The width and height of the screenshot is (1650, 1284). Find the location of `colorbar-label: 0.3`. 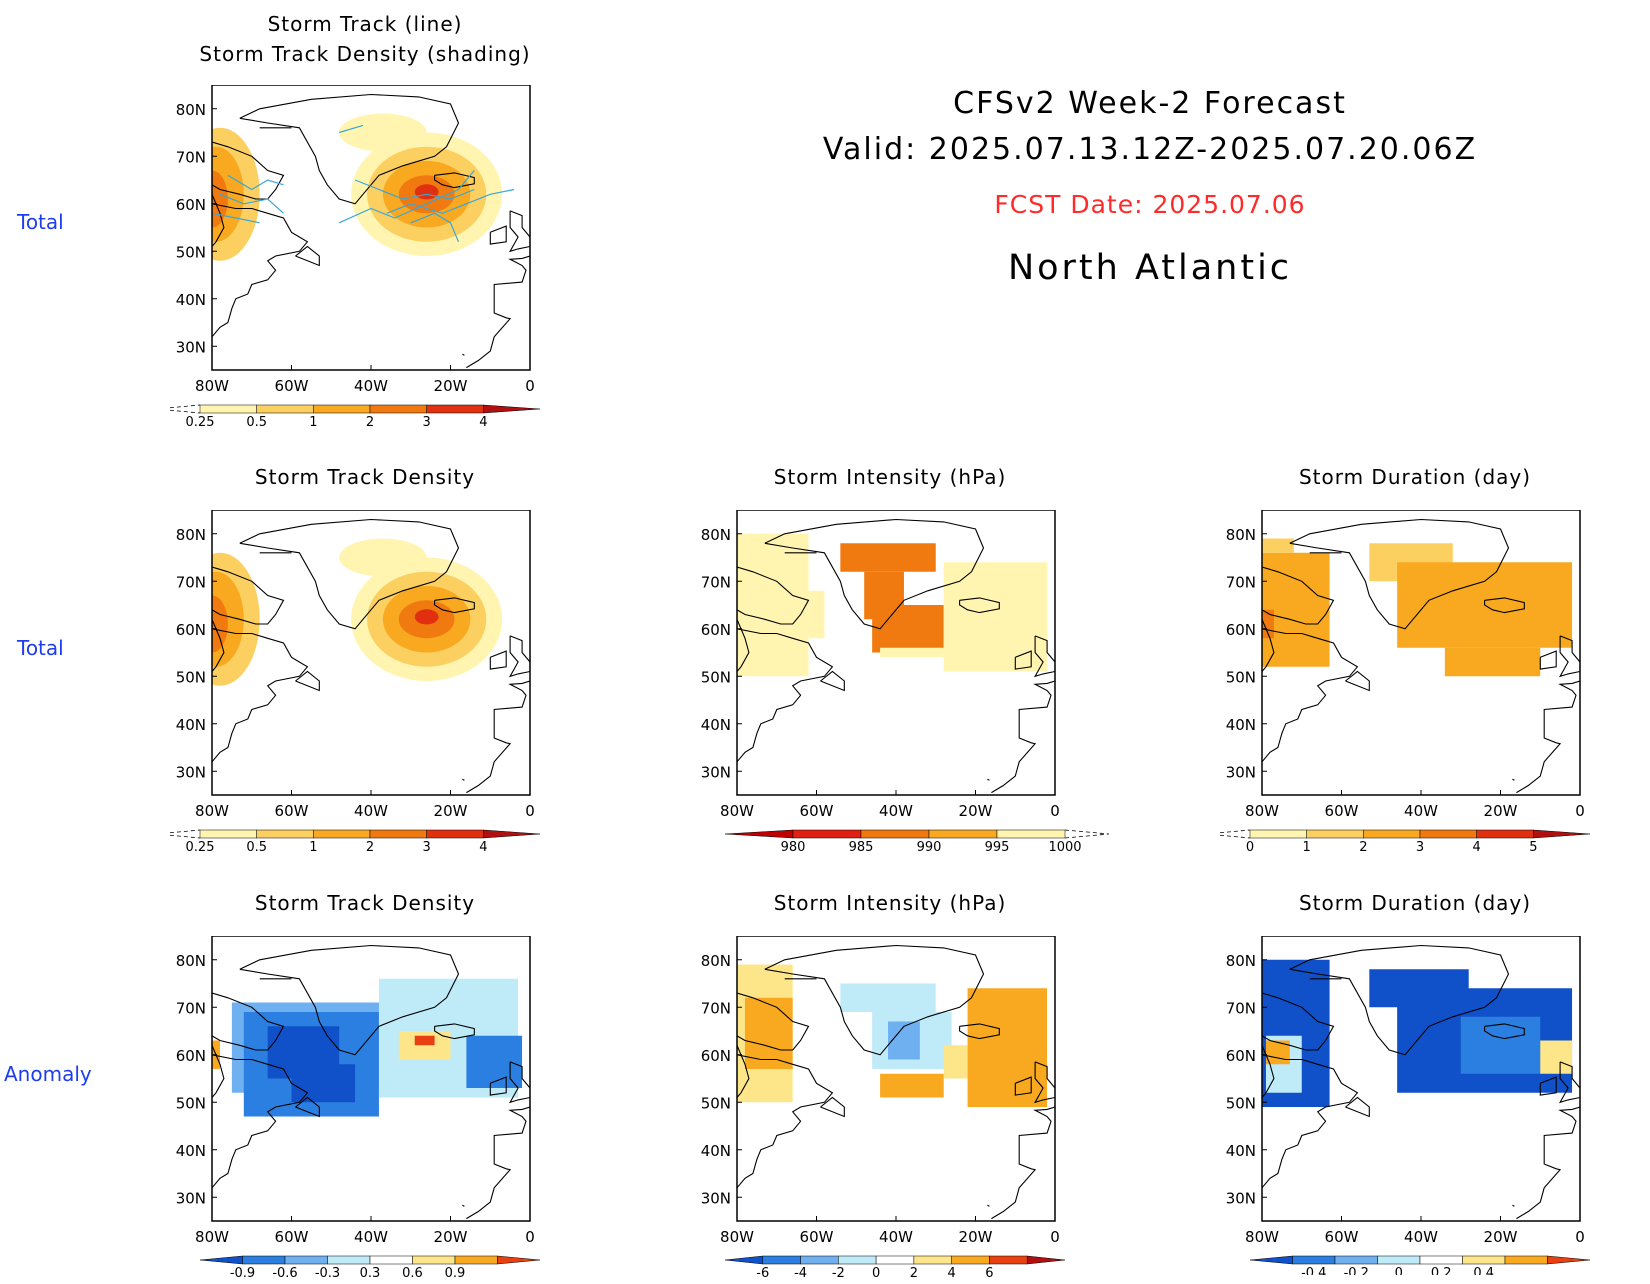

colorbar-label: 0.3 is located at coordinates (370, 1273).